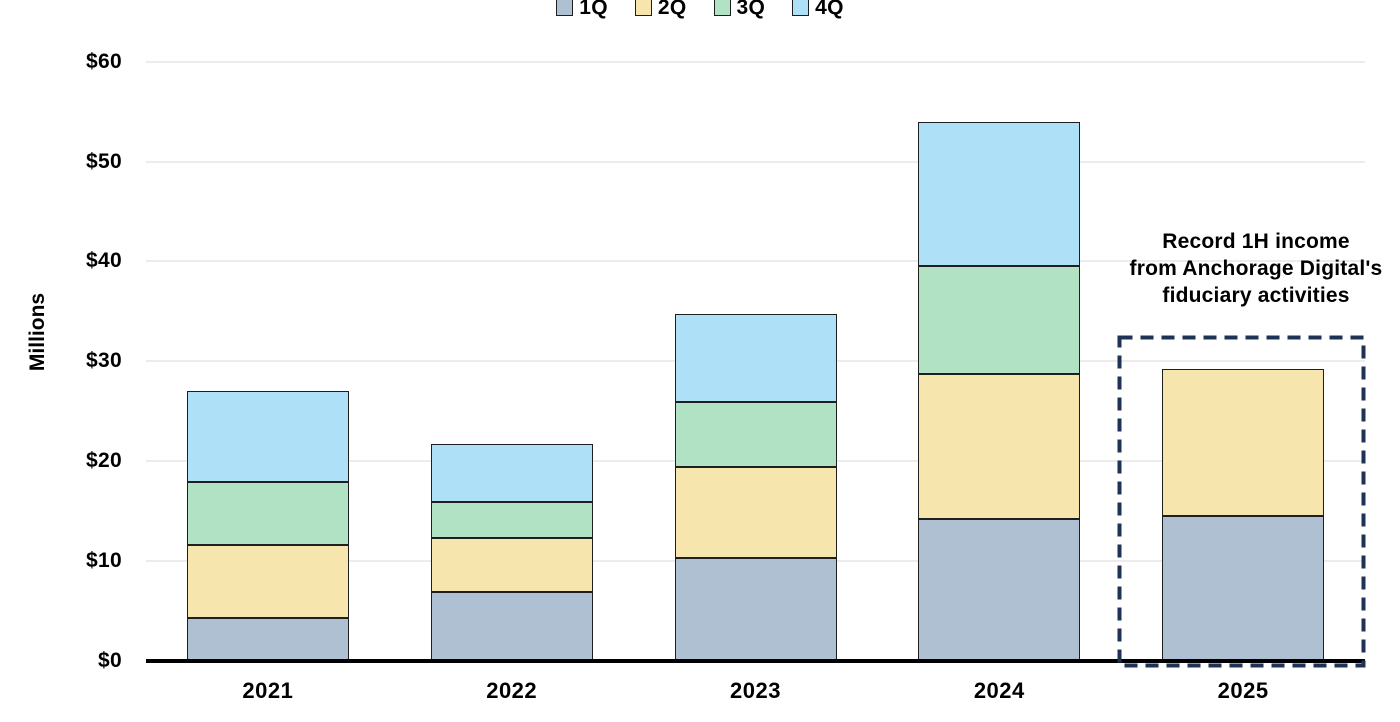  Describe the element at coordinates (999, 690) in the screenshot. I see `x-tick-label-2024: 2024` at that location.